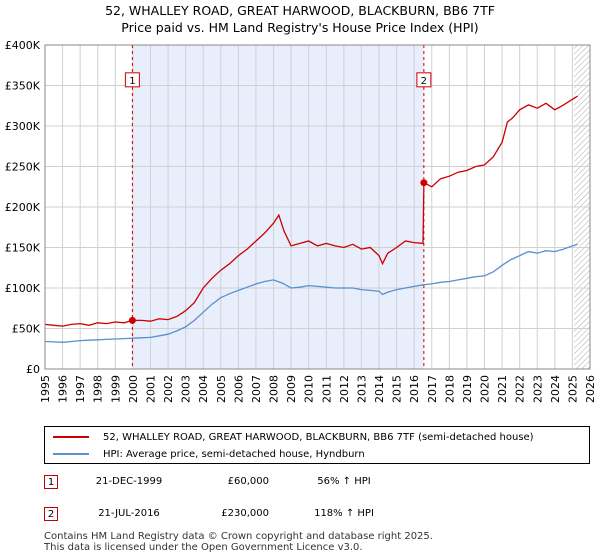  What do you see at coordinates (467, 389) in the screenshot?
I see `x-tick-label: 2019` at bounding box center [467, 389].